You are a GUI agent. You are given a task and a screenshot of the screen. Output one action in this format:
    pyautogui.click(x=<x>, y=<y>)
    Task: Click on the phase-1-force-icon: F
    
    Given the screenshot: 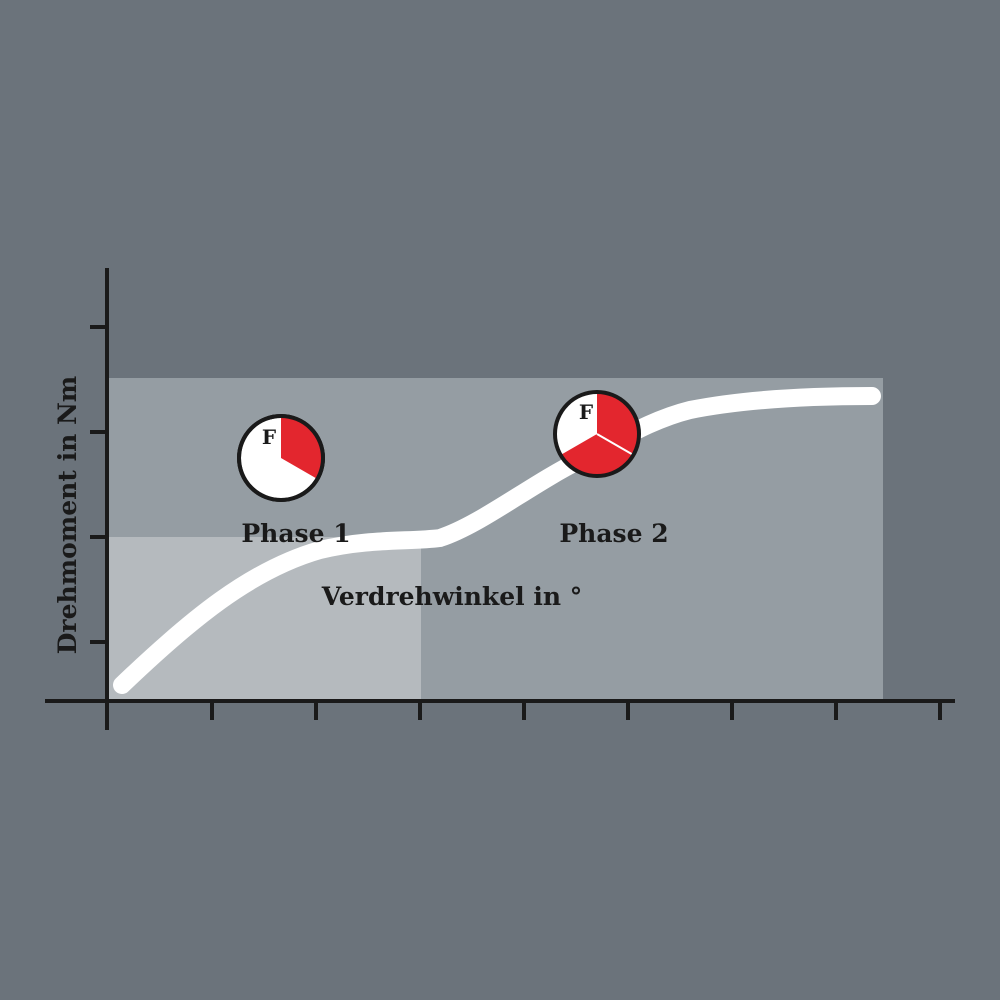 What is the action you would take?
    pyautogui.click(x=281, y=458)
    